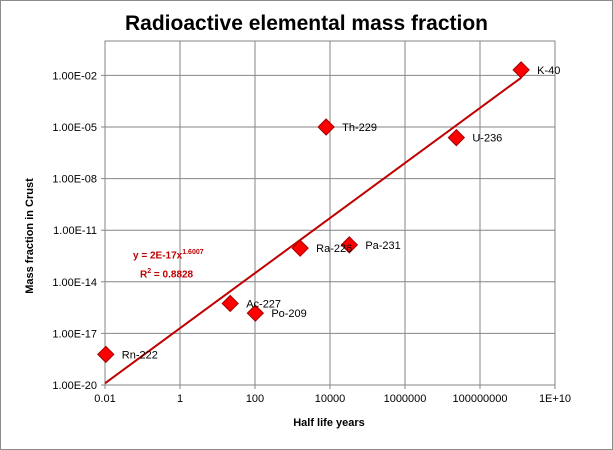 The image size is (613, 450). What do you see at coordinates (334, 249) in the screenshot?
I see `point-label: Ra-226` at bounding box center [334, 249].